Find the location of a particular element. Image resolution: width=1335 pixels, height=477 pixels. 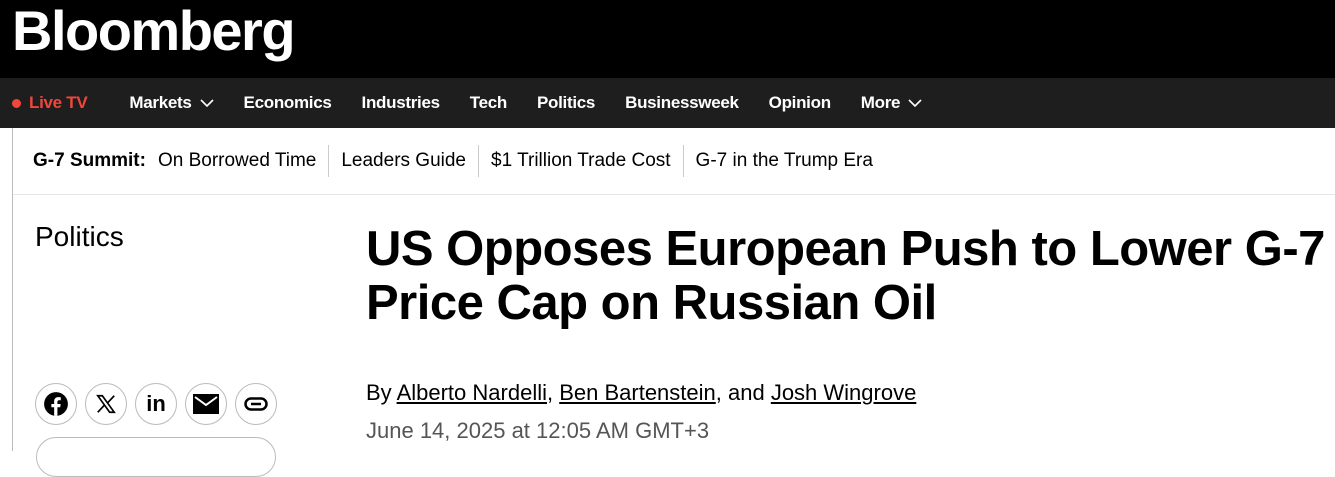

divider is located at coordinates (12, 289).